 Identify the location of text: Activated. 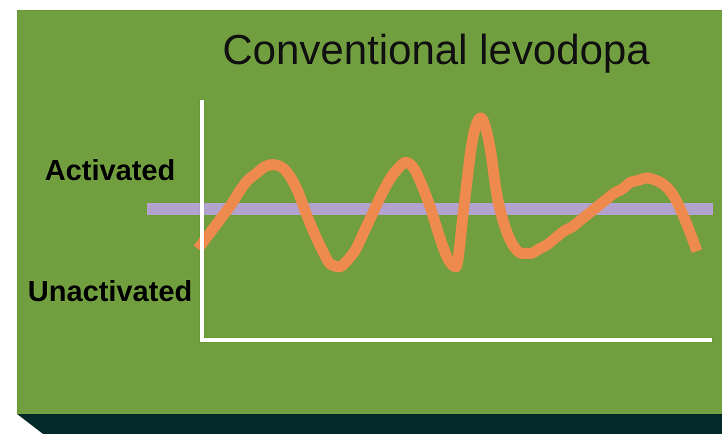
(110, 171).